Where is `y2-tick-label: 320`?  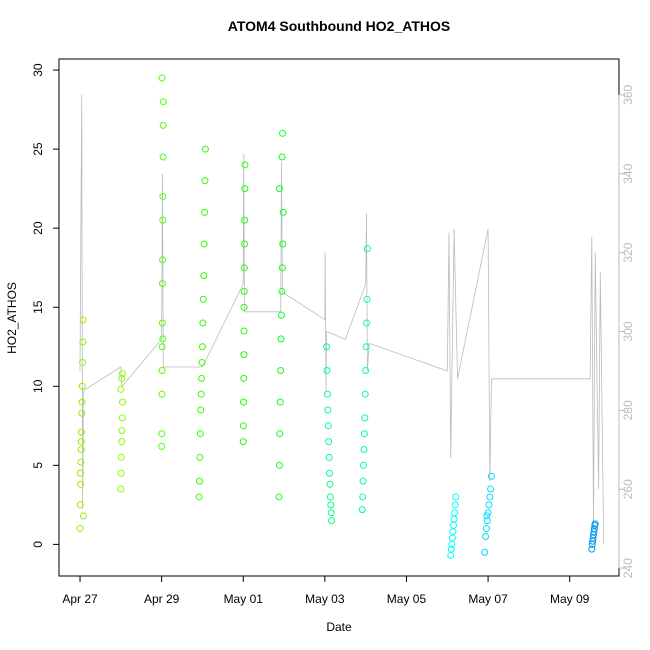 y2-tick-label: 320 is located at coordinates (628, 252).